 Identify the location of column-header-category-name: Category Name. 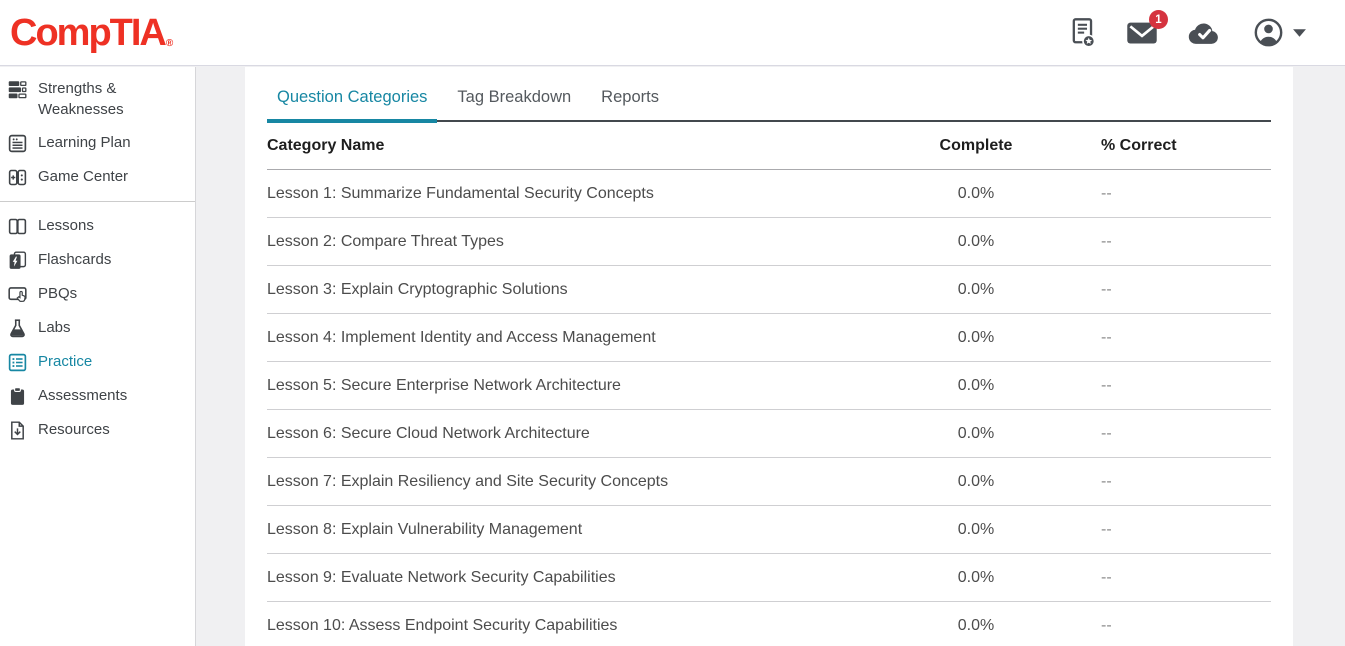
(326, 145).